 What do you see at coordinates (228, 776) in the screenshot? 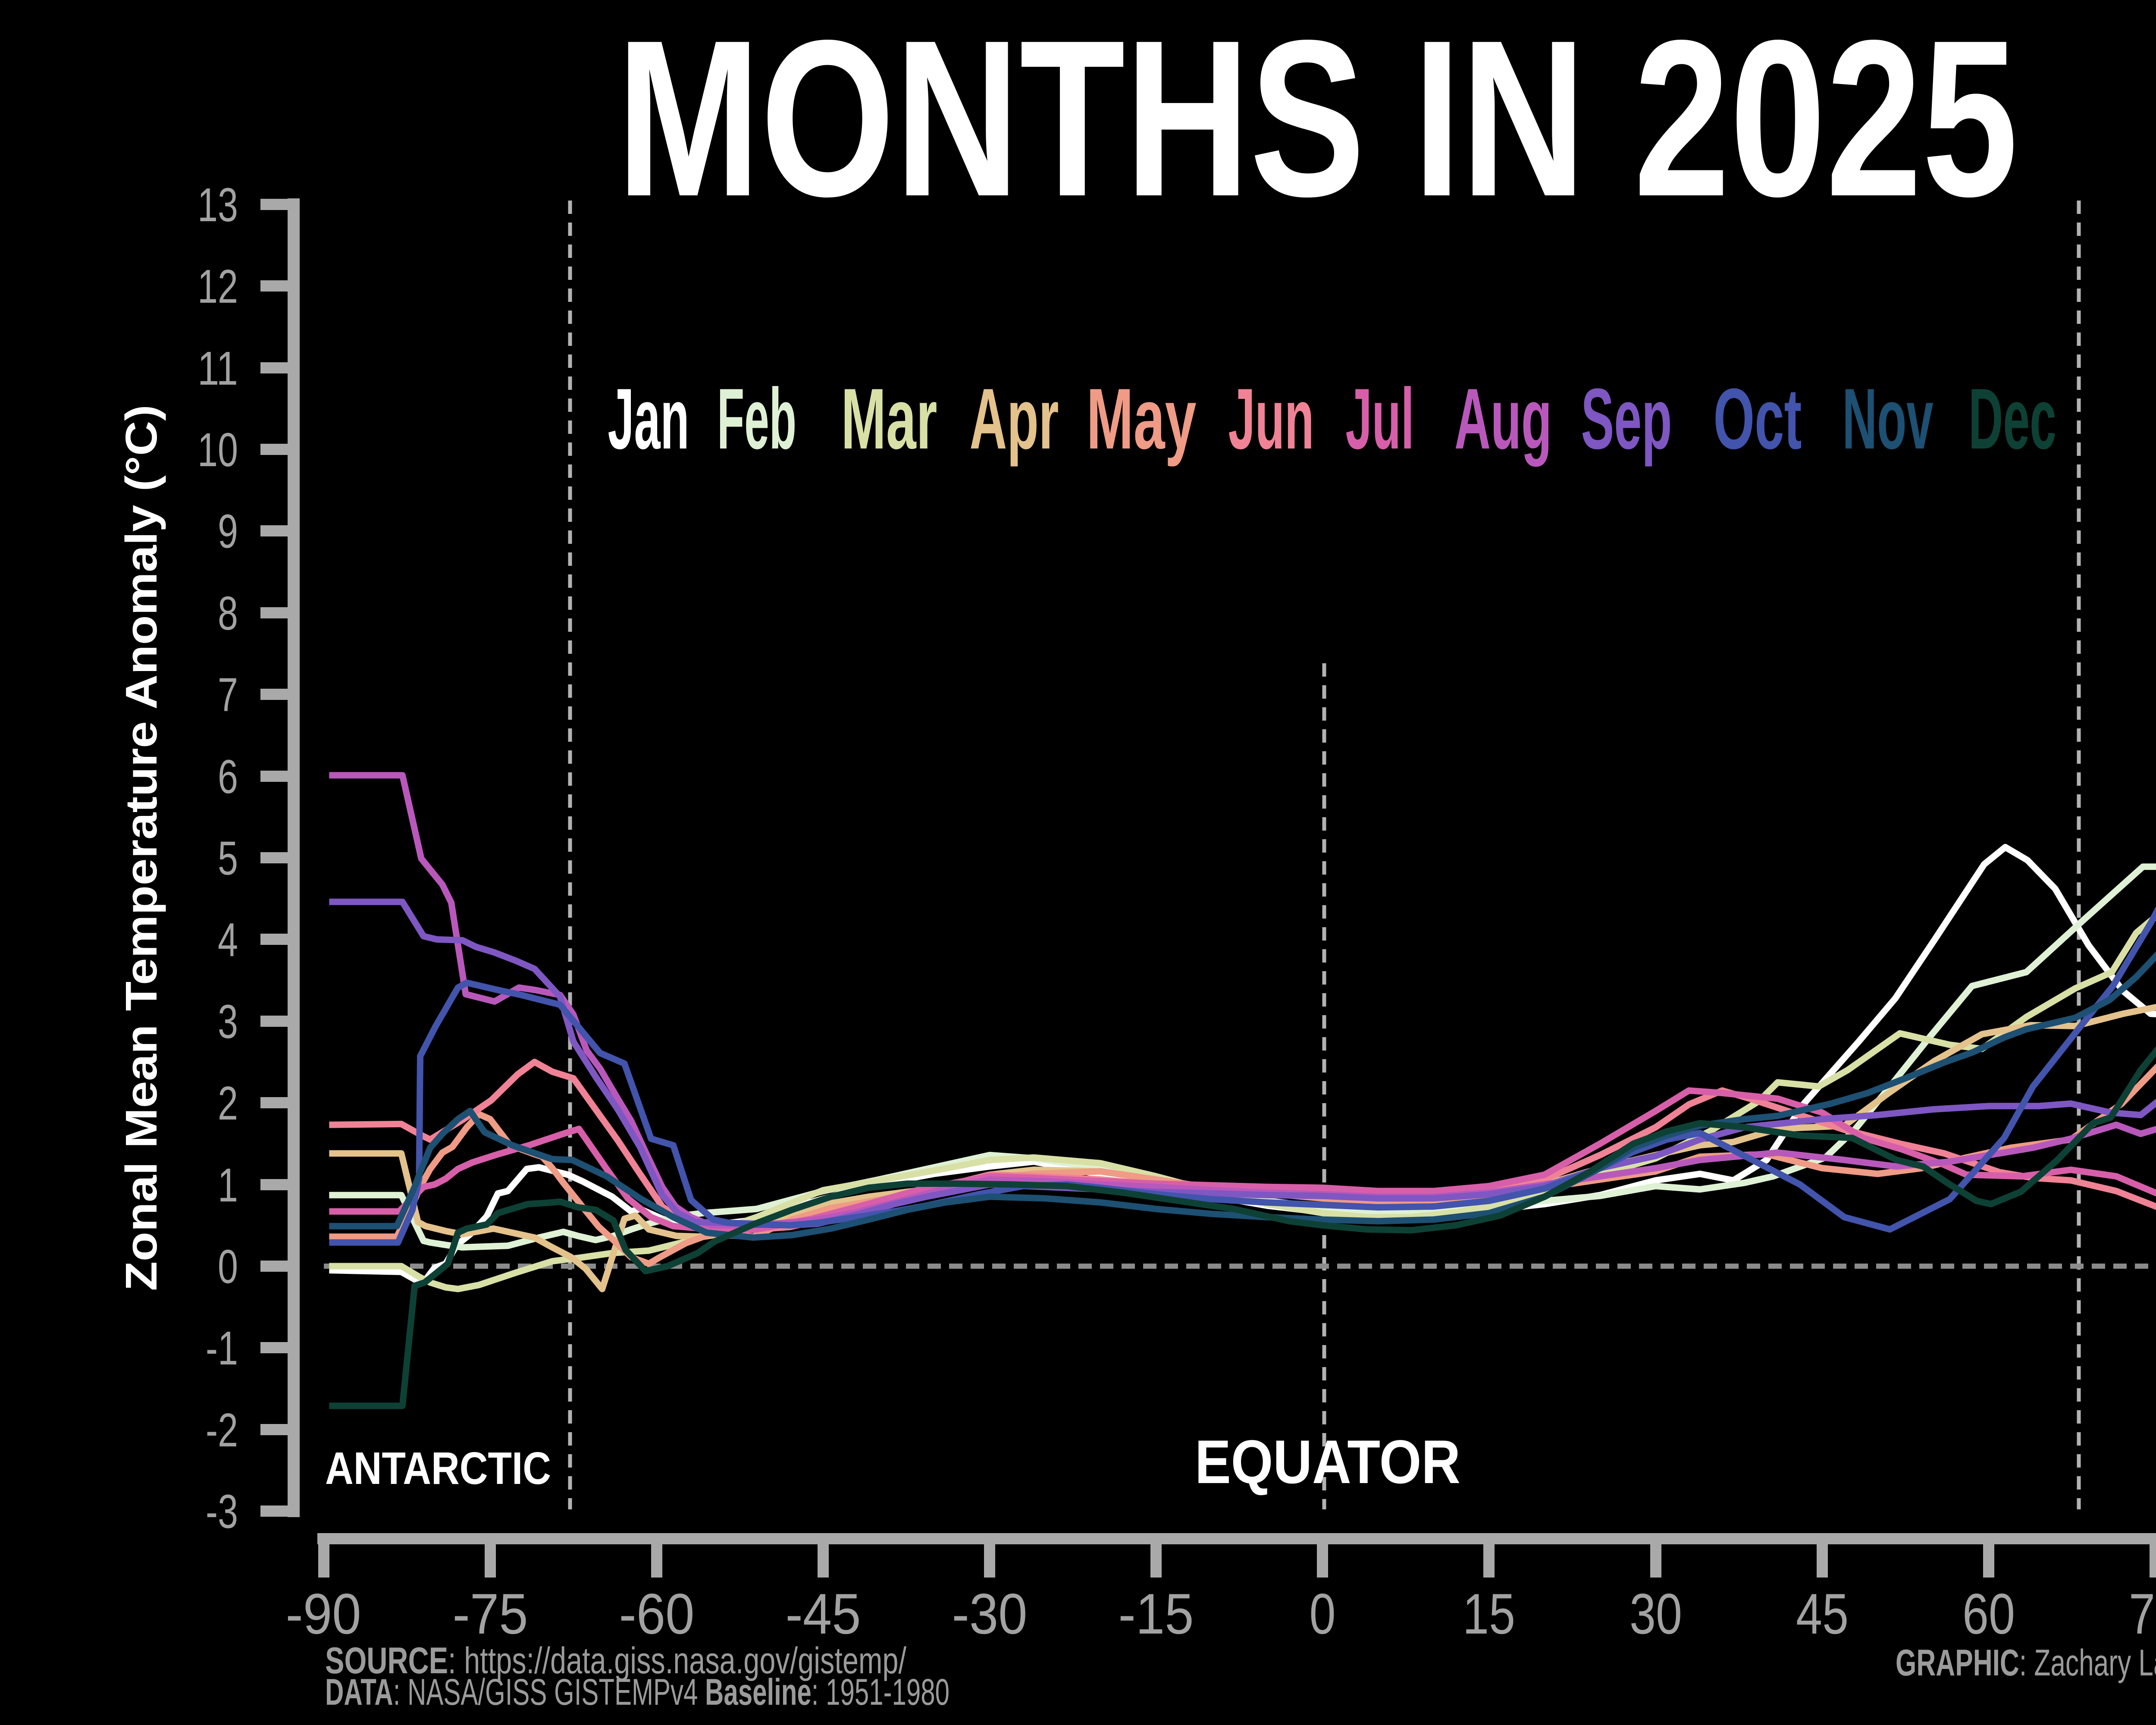
I see `svg-text: 6` at bounding box center [228, 776].